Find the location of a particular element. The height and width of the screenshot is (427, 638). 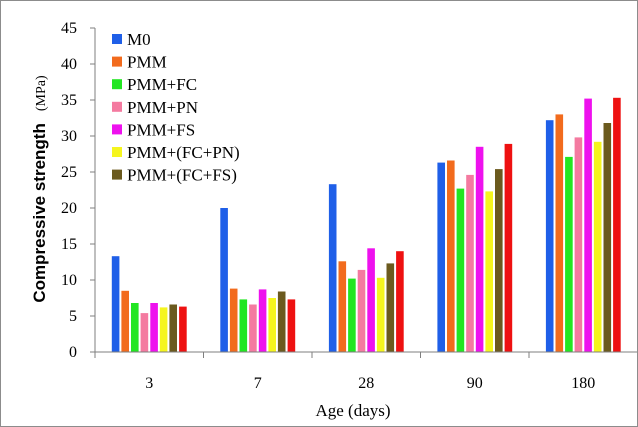

bar-pmm-fc-fs--180 is located at coordinates (607, 237).